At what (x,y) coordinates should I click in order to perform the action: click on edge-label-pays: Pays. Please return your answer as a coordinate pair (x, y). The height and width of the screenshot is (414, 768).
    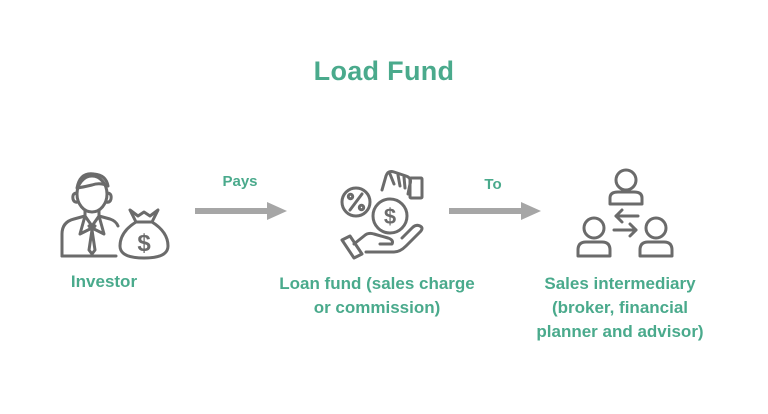
    Looking at the image, I should click on (240, 181).